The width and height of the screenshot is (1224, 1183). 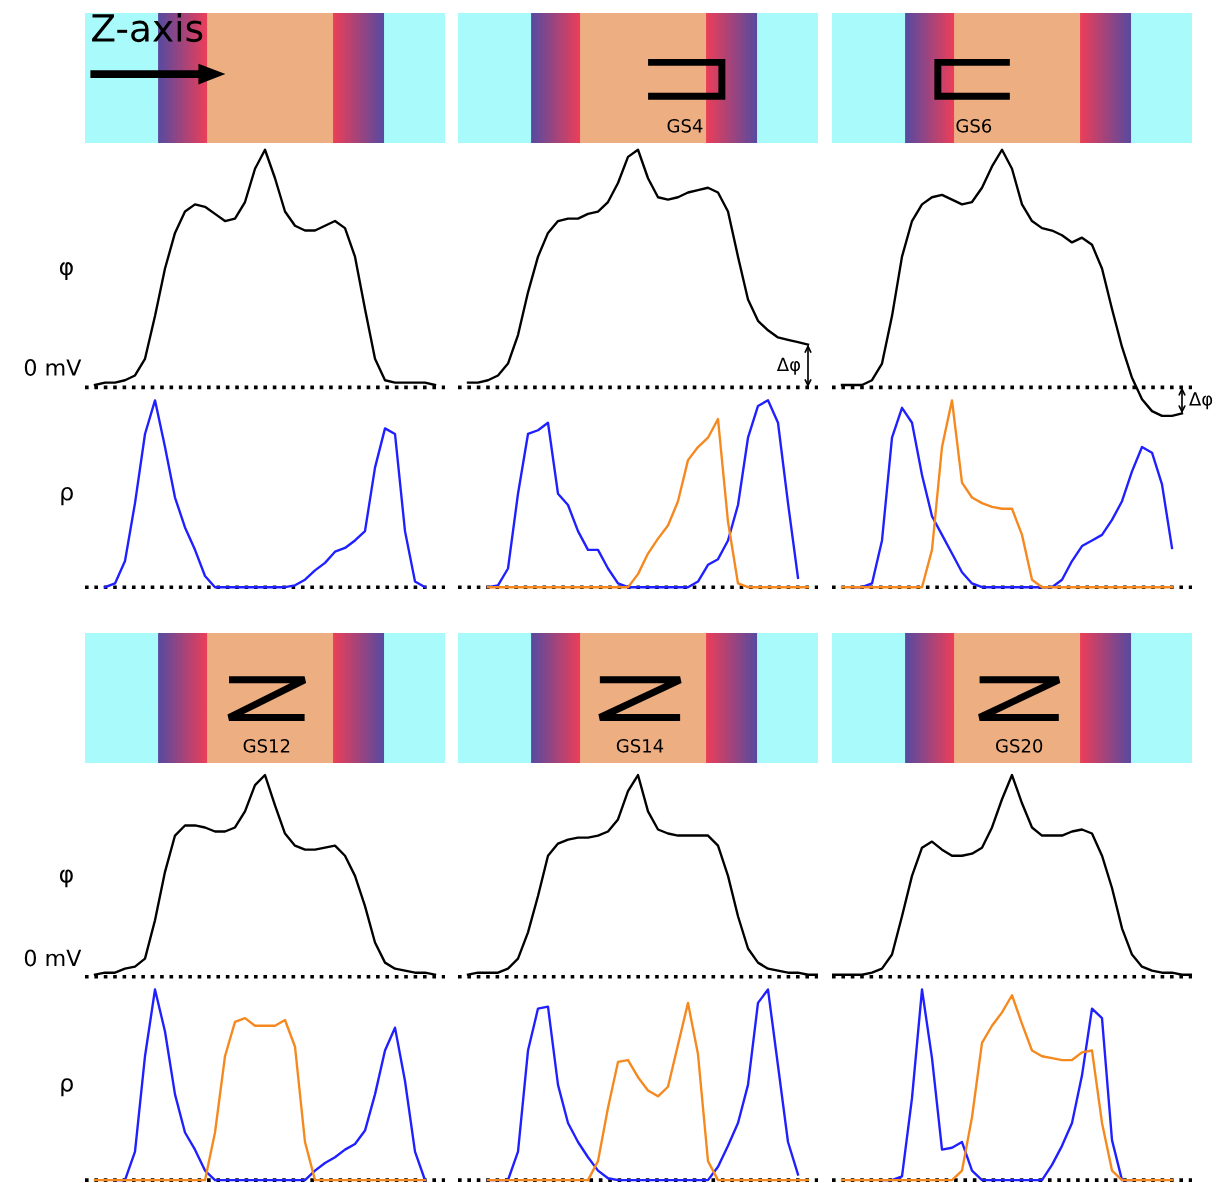 What do you see at coordinates (1019, 745) in the screenshot?
I see `text: GS20` at bounding box center [1019, 745].